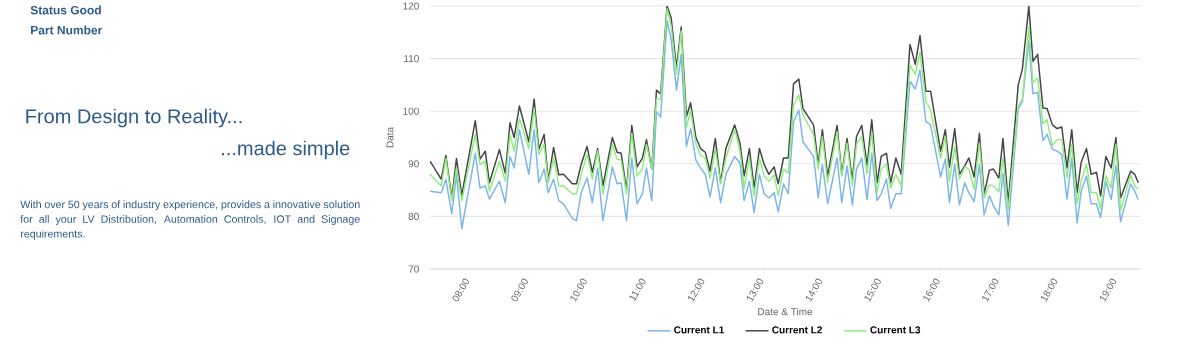 This screenshot has height=350, width=1200. What do you see at coordinates (413, 216) in the screenshot?
I see `y-tick-label: 80` at bounding box center [413, 216].